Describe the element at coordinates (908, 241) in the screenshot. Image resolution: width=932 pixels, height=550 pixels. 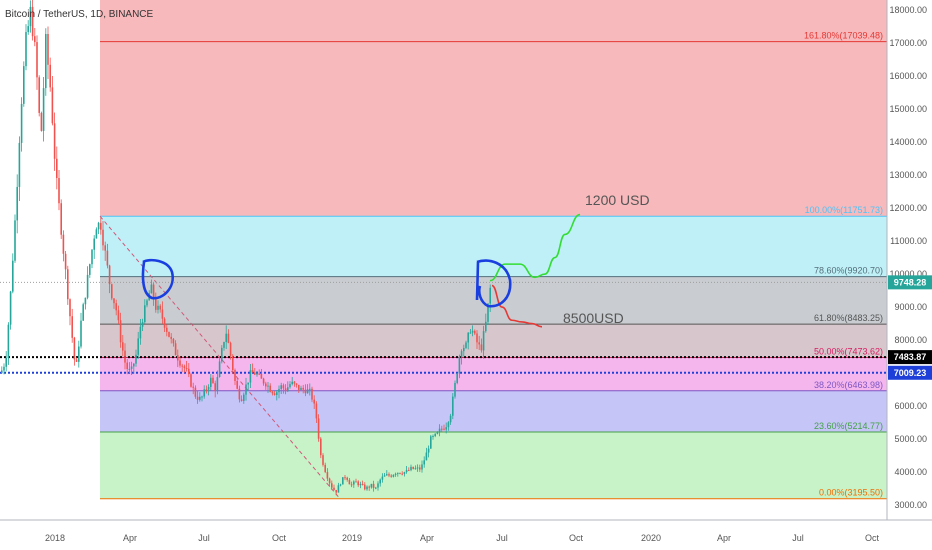
I see `y-tick-label: 11000.00` at that location.